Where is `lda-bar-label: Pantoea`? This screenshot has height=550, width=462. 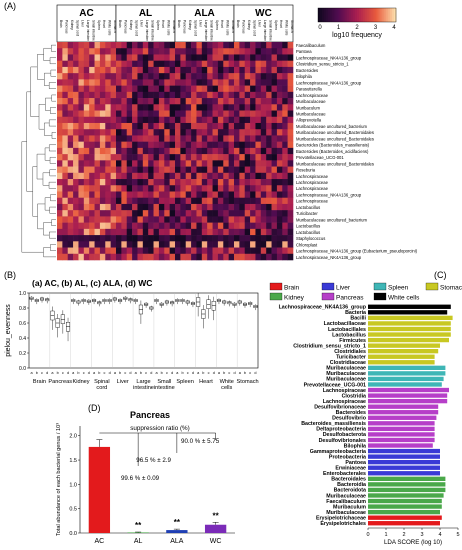
lda-bar-label: Pantoea is located at coordinates (355, 463).